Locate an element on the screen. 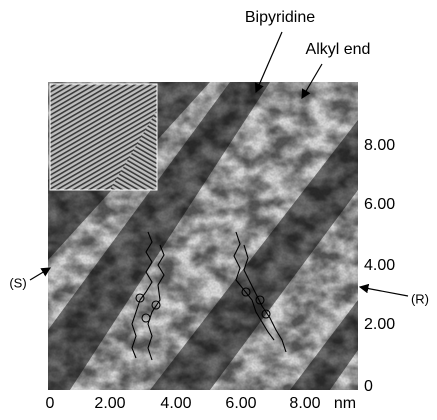 This screenshot has height=420, width=437. x-tick-label: 0 is located at coordinates (50, 403).